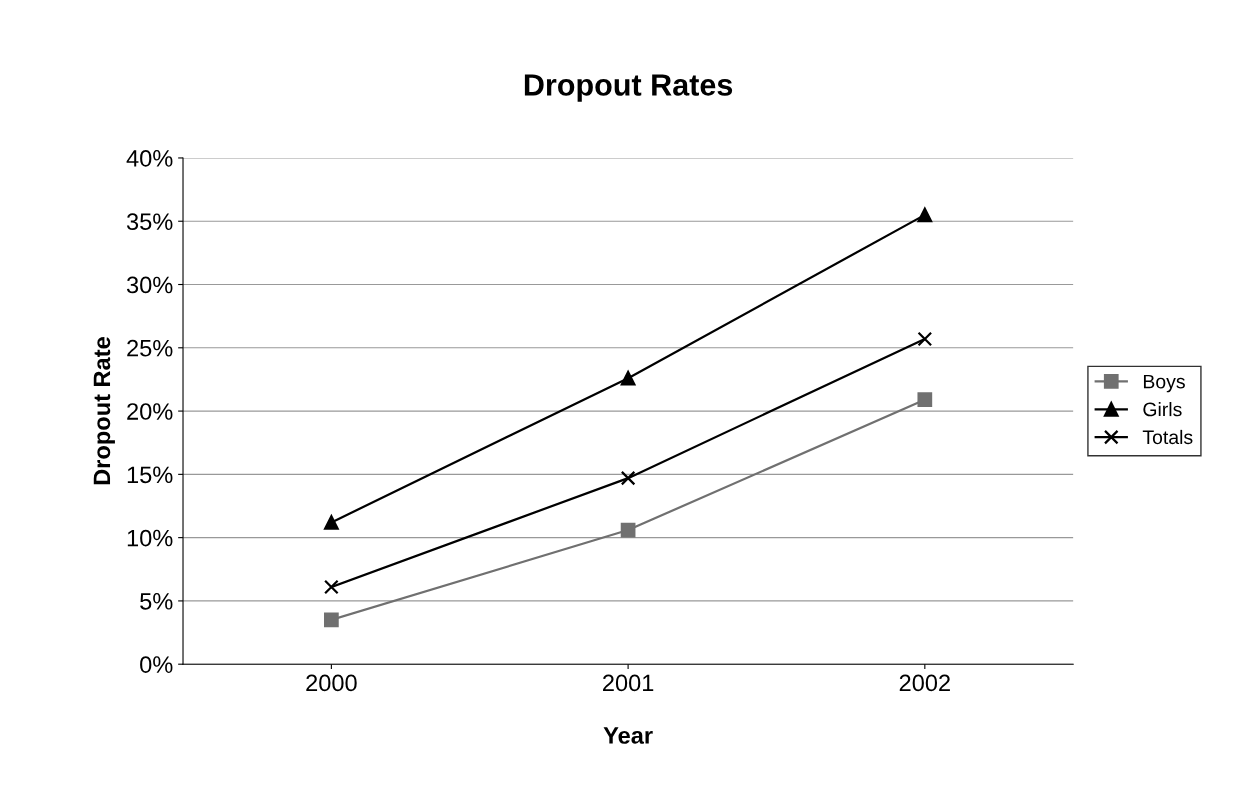  Describe the element at coordinates (924, 683) in the screenshot. I see `x-tick-label: 2002` at that location.